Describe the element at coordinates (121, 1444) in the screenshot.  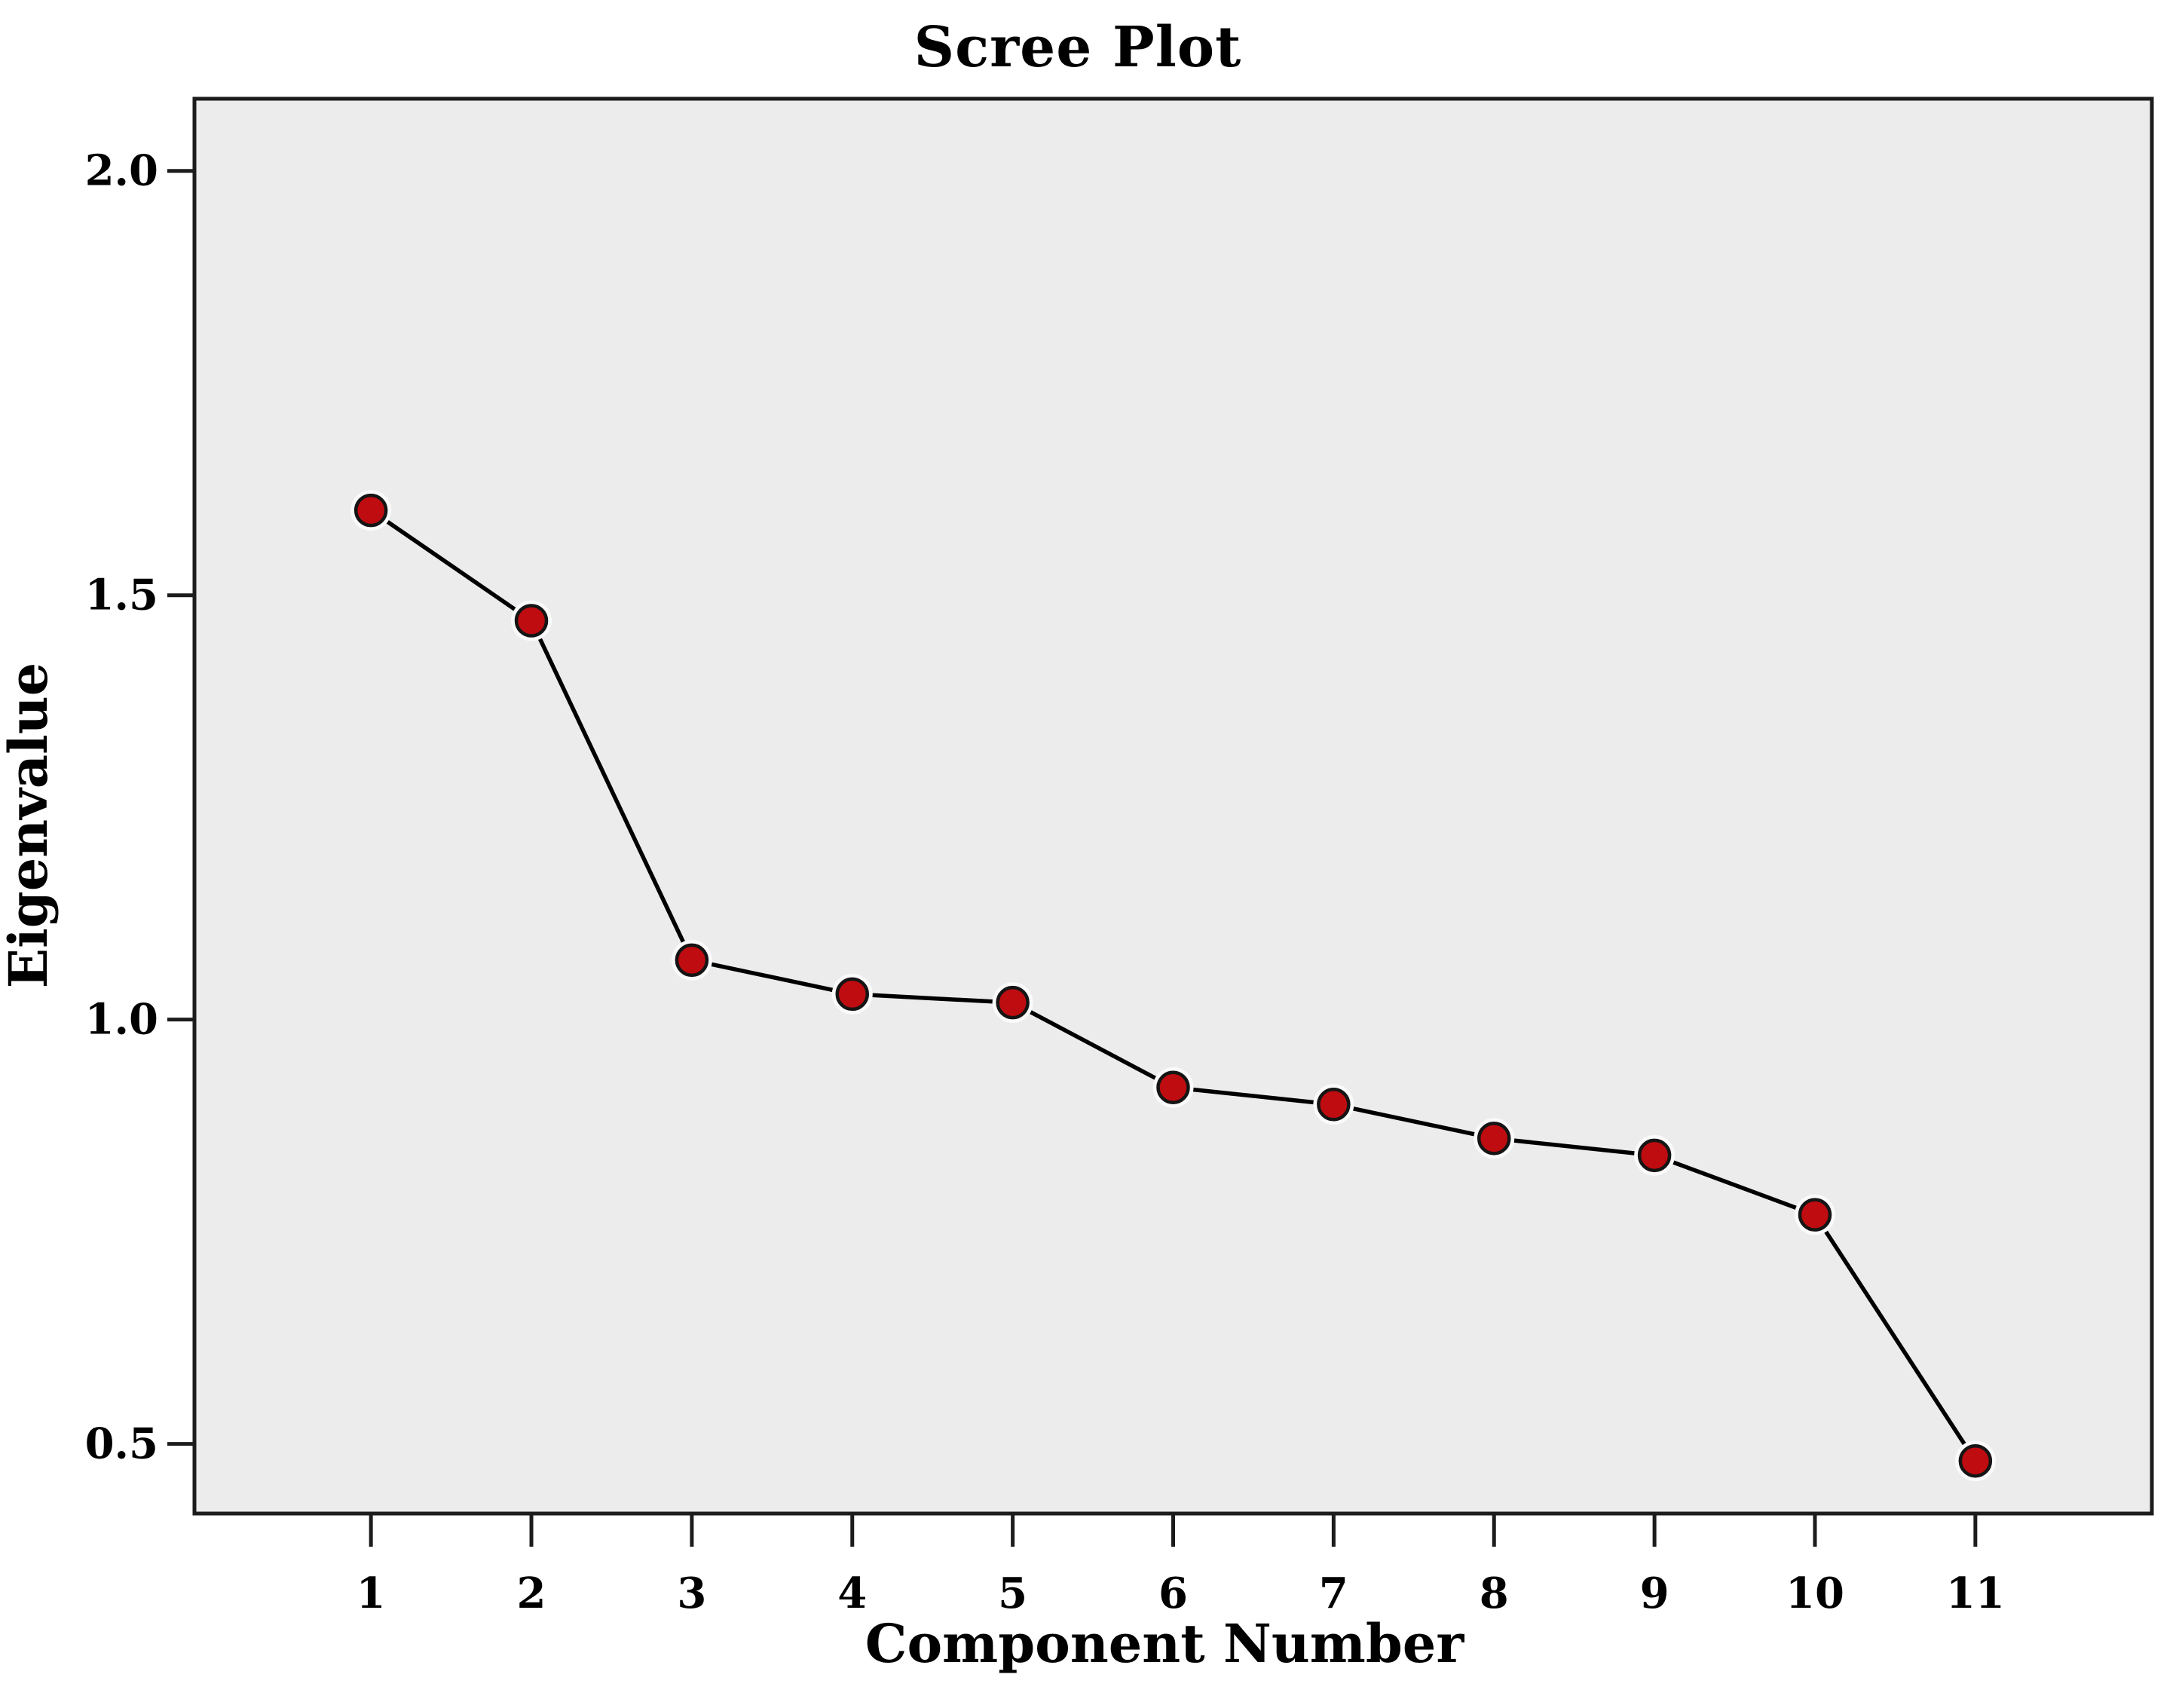
I see `y-tick-label: 0.5` at that location.